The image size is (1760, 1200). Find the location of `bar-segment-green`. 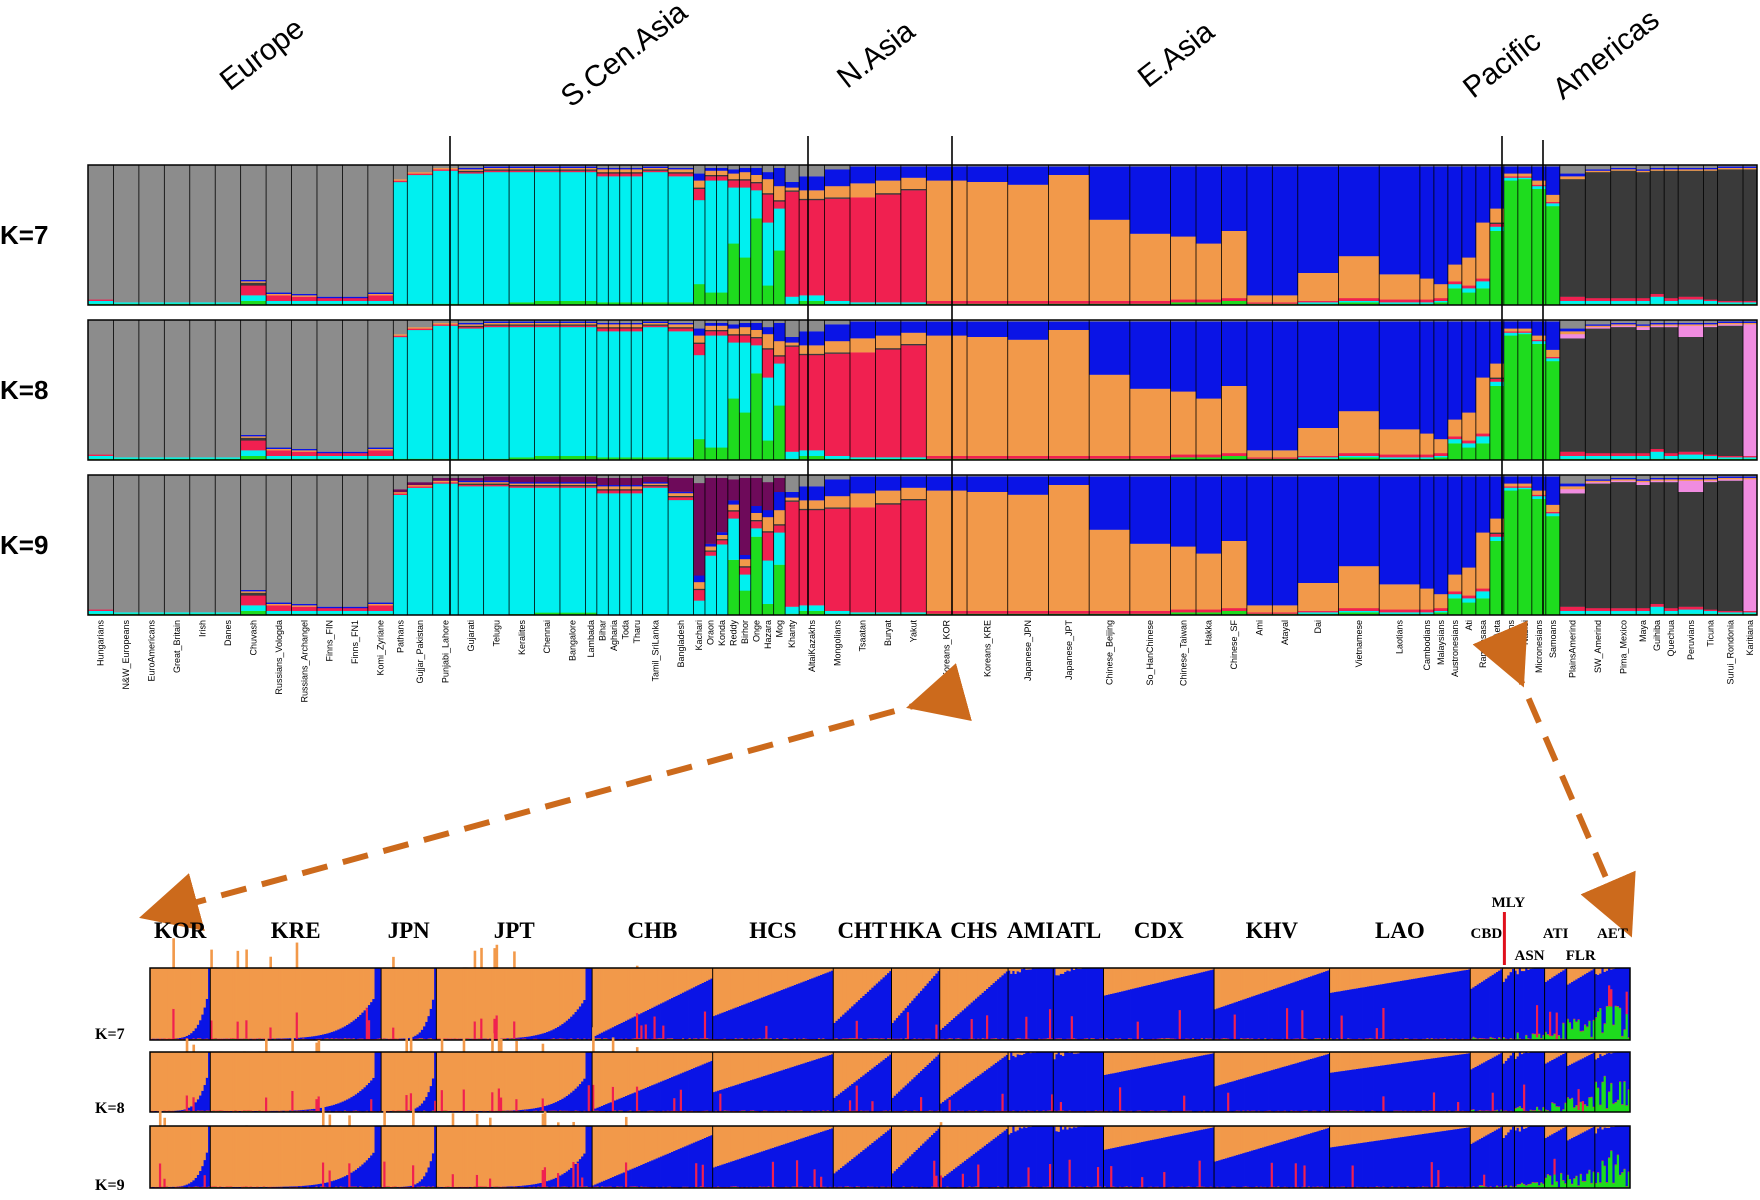

bar-segment-green is located at coordinates (1359, 459).